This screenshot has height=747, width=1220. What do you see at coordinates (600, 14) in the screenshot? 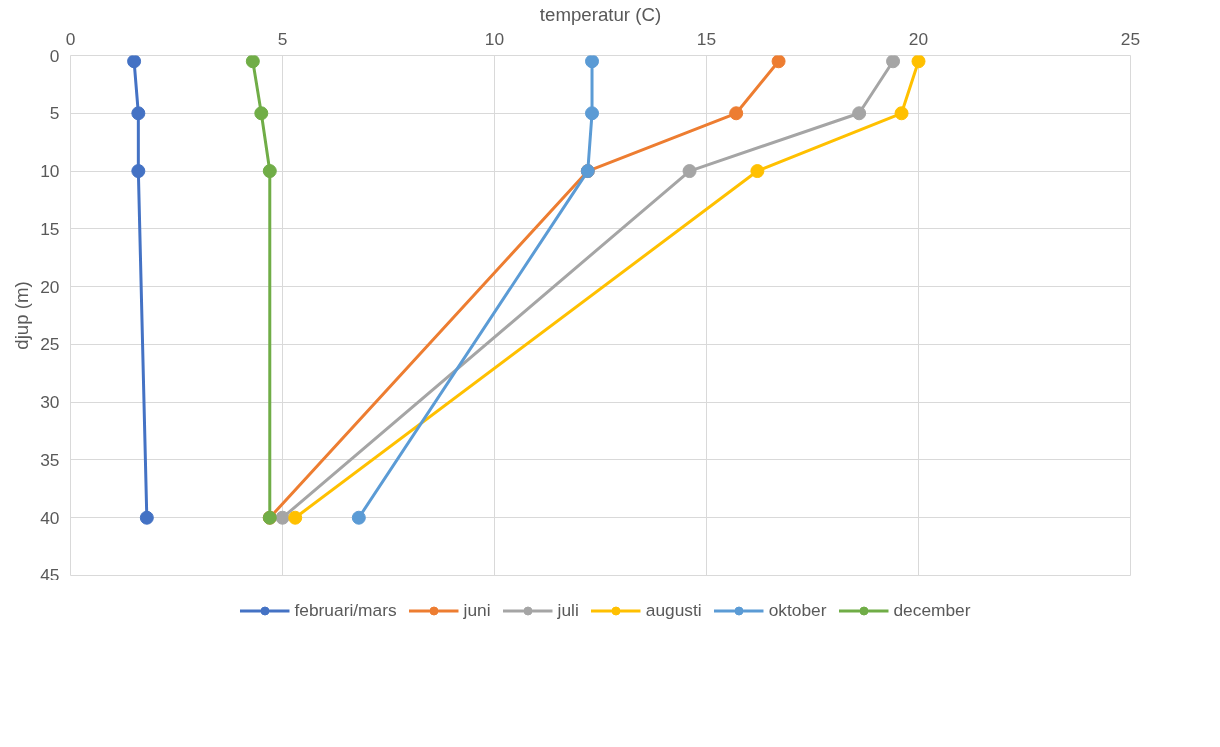
I see `x-axis-title: temperatur (C)` at bounding box center [600, 14].